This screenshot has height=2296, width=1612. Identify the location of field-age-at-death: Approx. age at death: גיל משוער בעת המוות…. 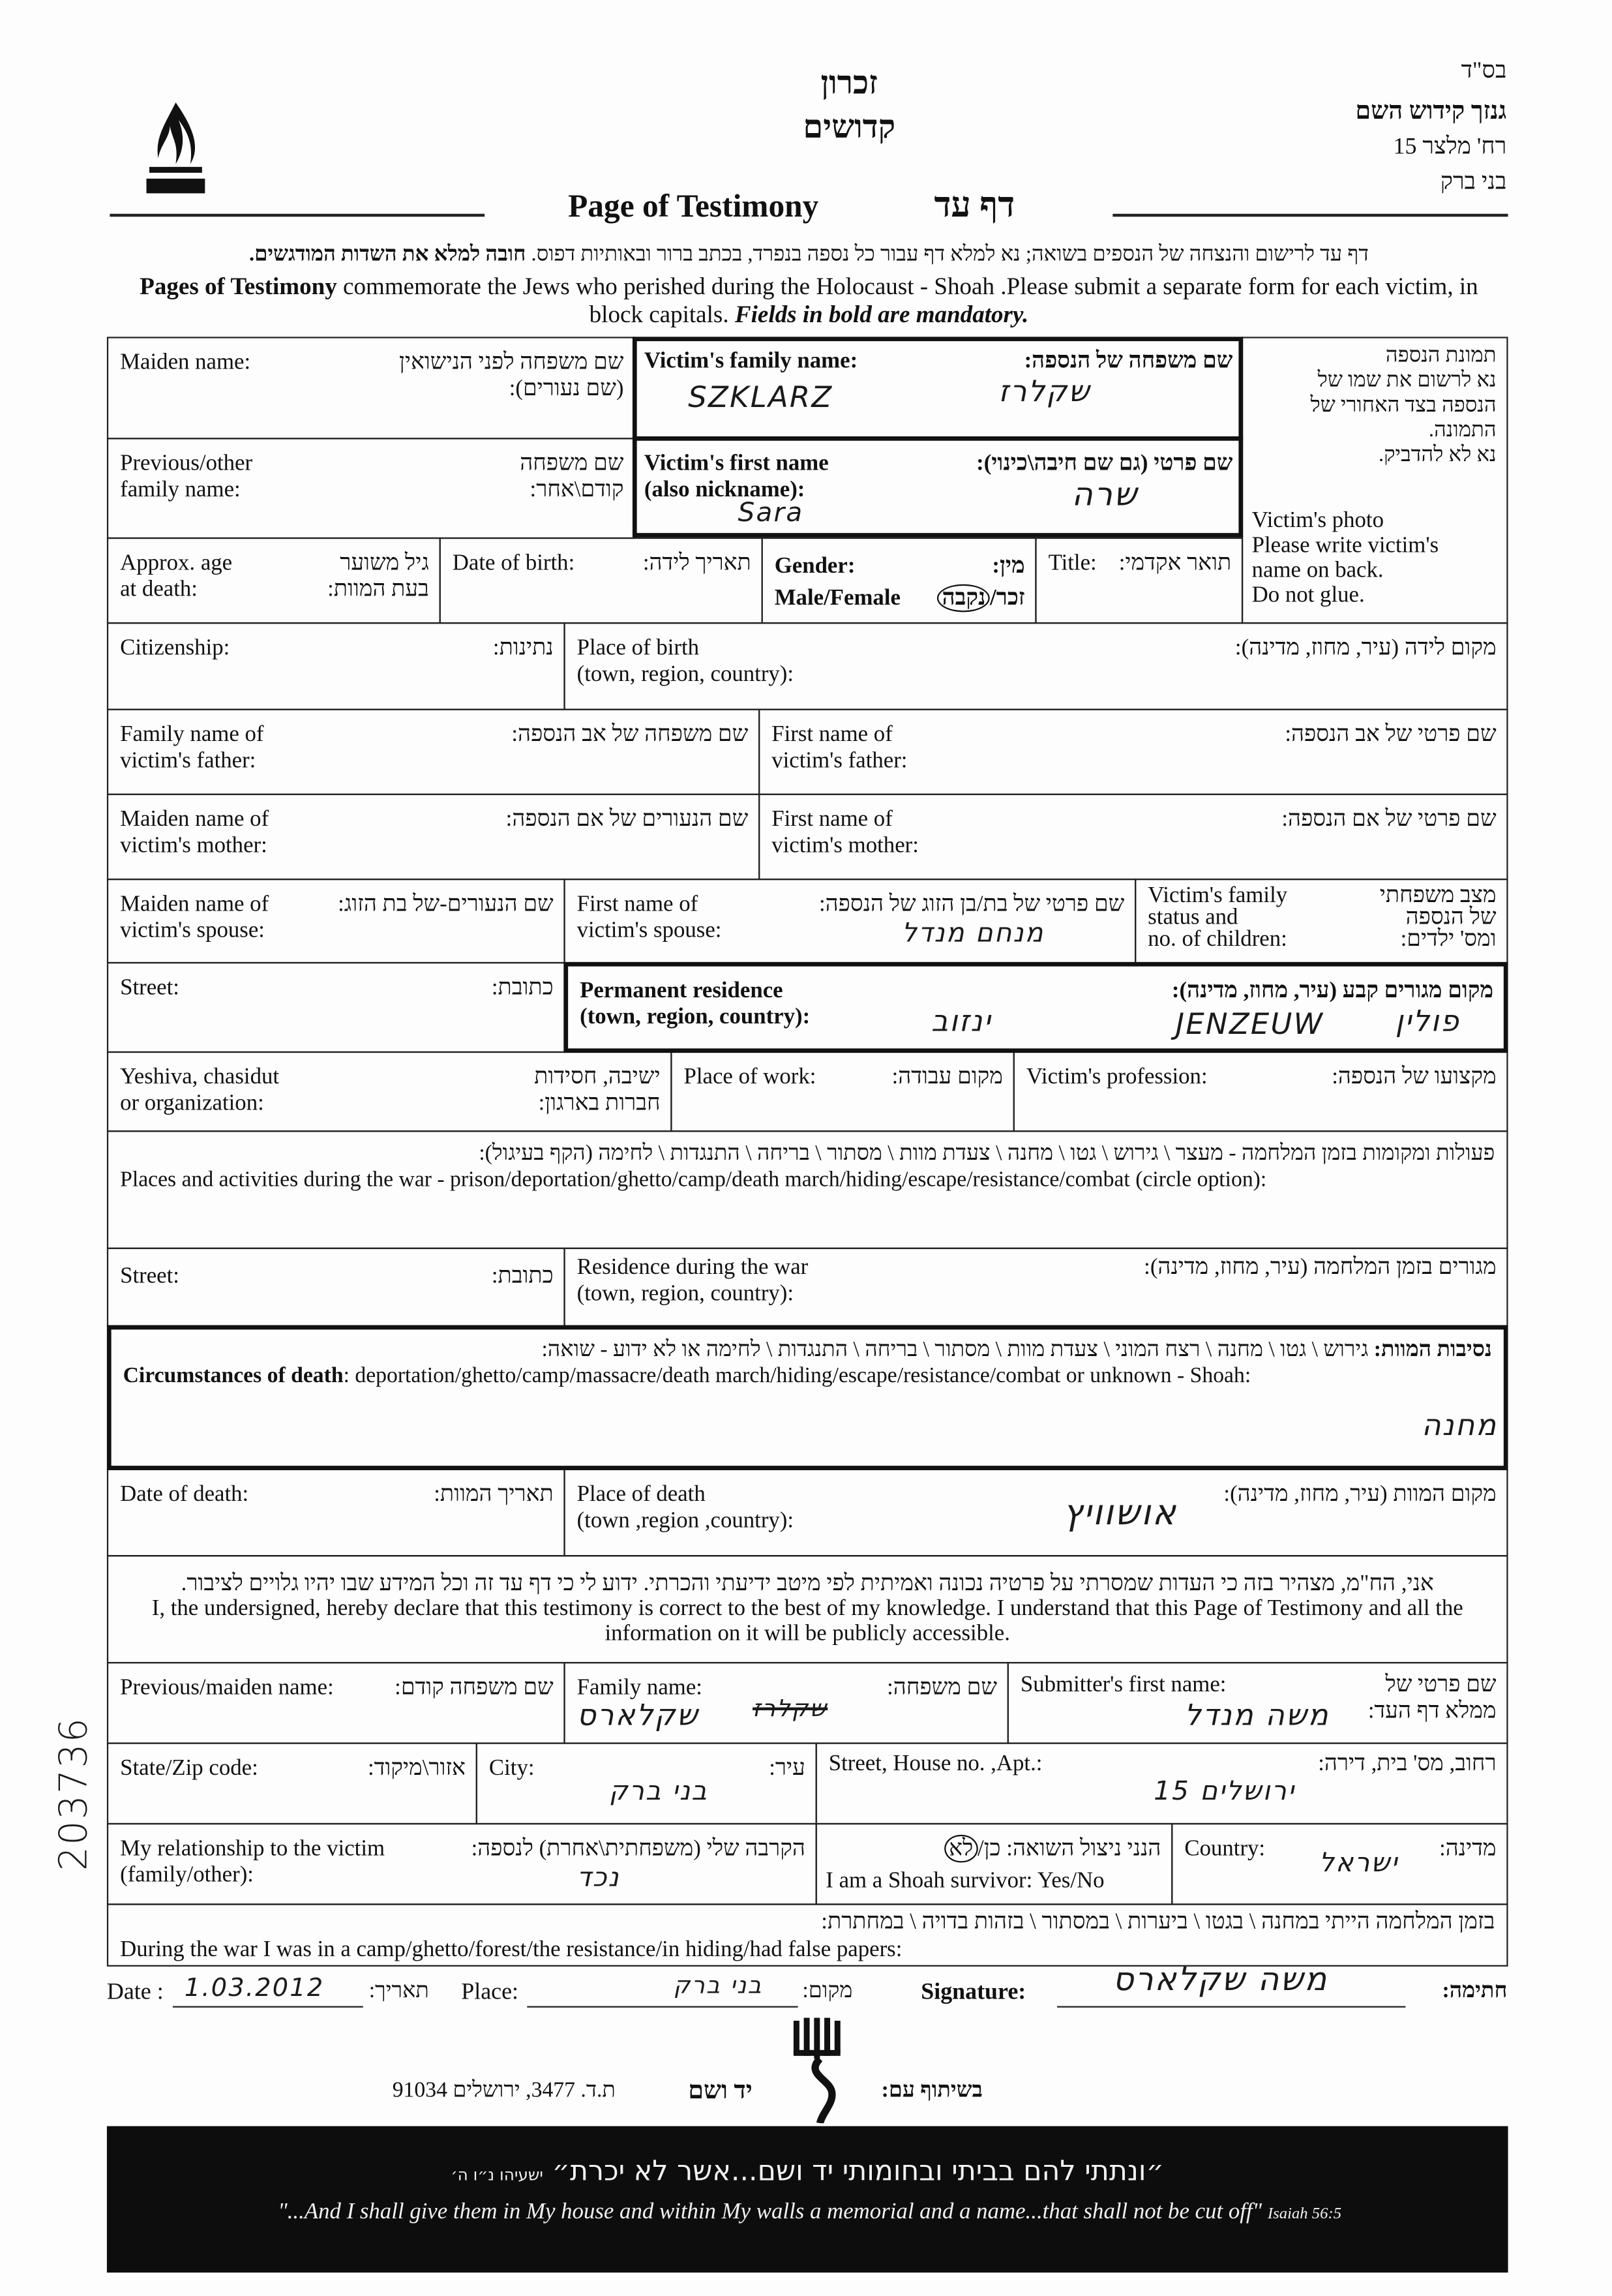
(273, 580).